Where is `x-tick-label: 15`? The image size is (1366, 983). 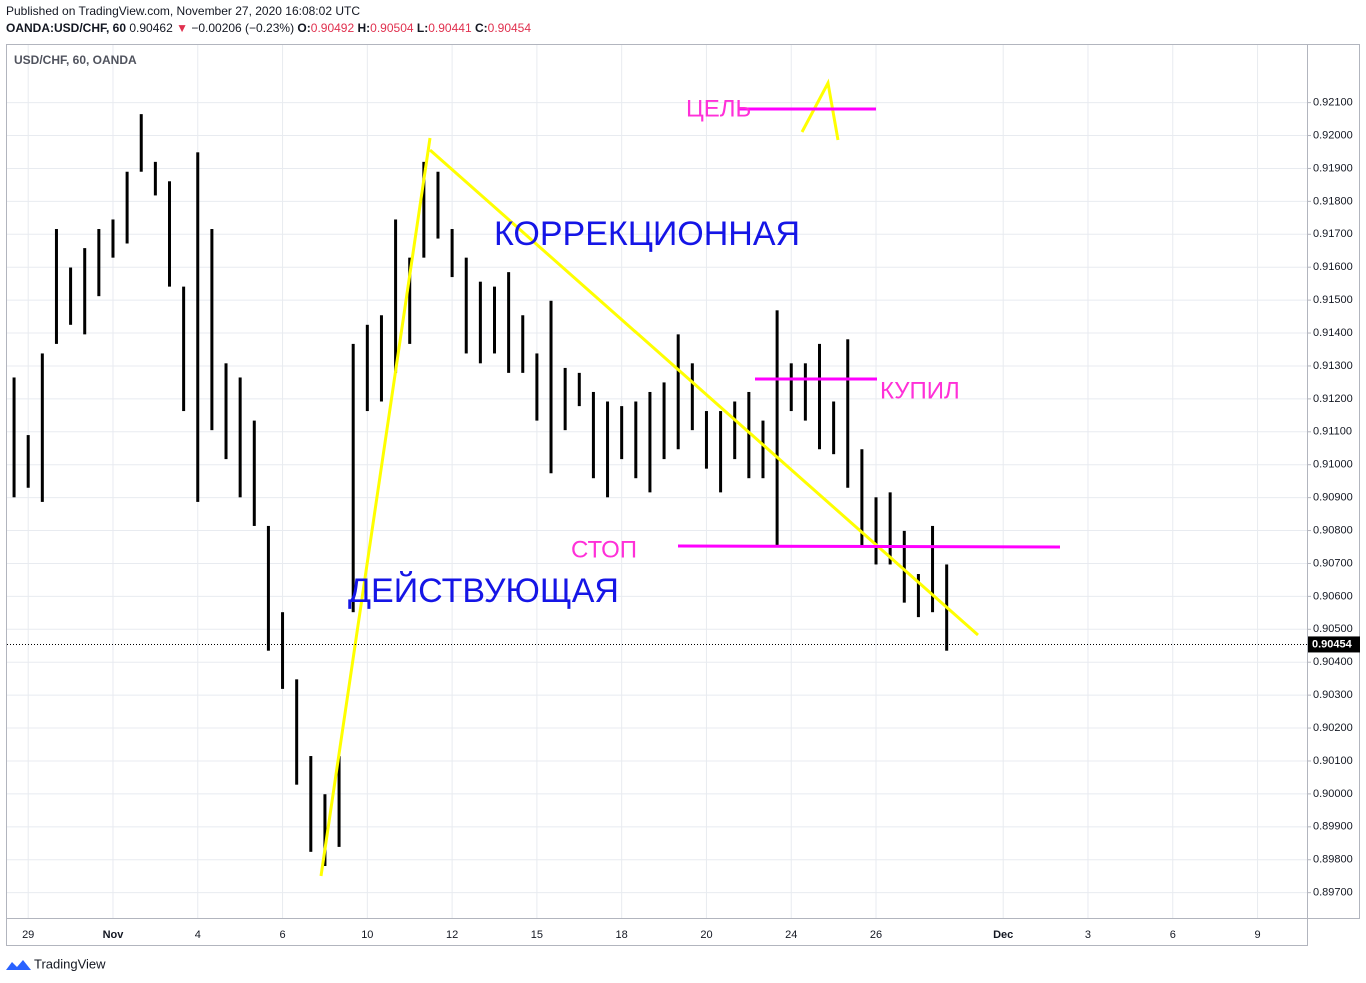 x-tick-label: 15 is located at coordinates (537, 935).